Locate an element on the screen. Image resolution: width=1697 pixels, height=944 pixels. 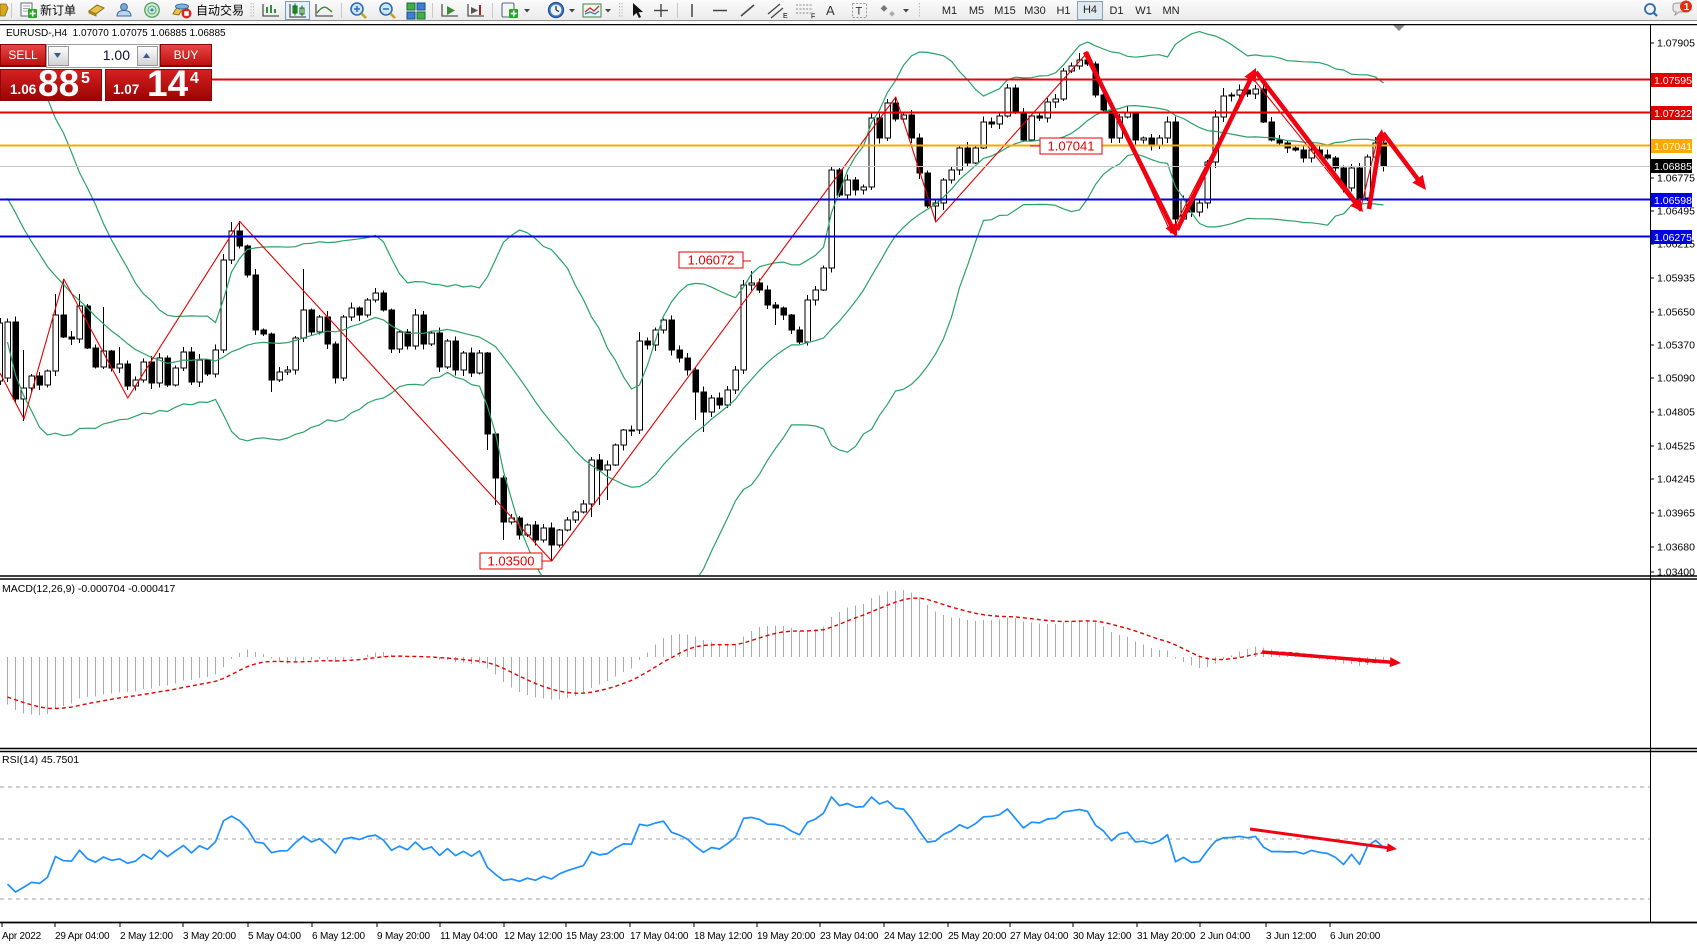
svg-text:MACD(12,26,9) -0.000704 -0.000: MACD(12,26,9) -0.000704 -0.000417 is located at coordinates (89, 589).